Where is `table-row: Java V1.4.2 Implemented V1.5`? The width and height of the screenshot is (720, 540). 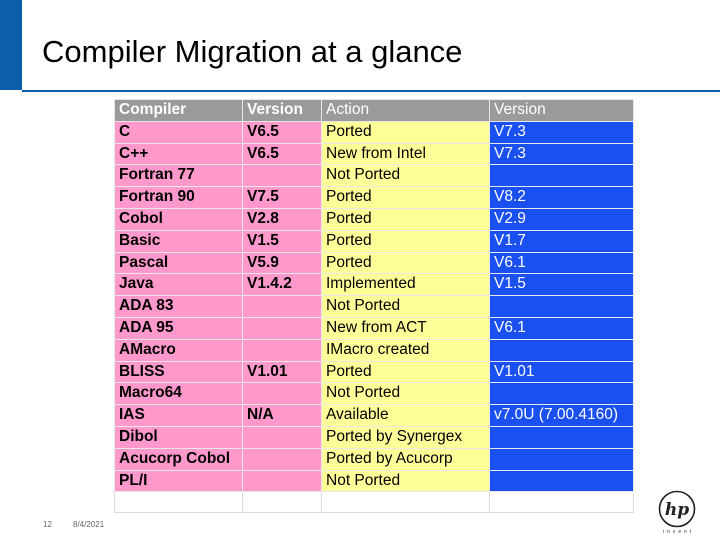 table-row: Java V1.4.2 Implemented V1.5 is located at coordinates (374, 285).